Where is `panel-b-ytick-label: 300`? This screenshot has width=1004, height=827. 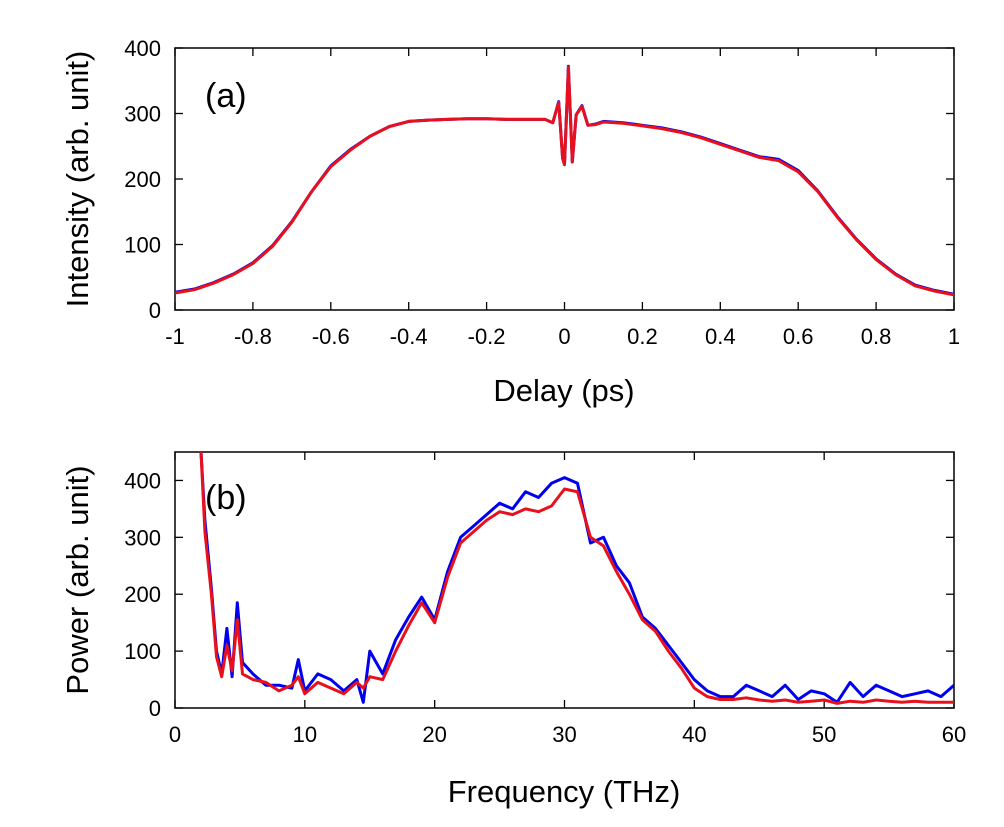 panel-b-ytick-label: 300 is located at coordinates (142, 537).